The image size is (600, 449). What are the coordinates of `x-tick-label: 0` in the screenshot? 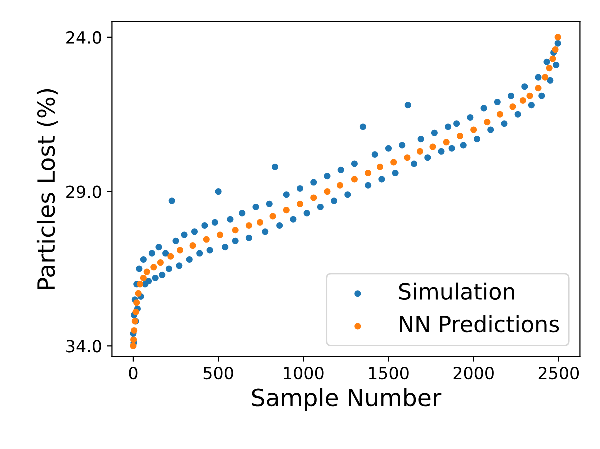 It's located at (133, 373).